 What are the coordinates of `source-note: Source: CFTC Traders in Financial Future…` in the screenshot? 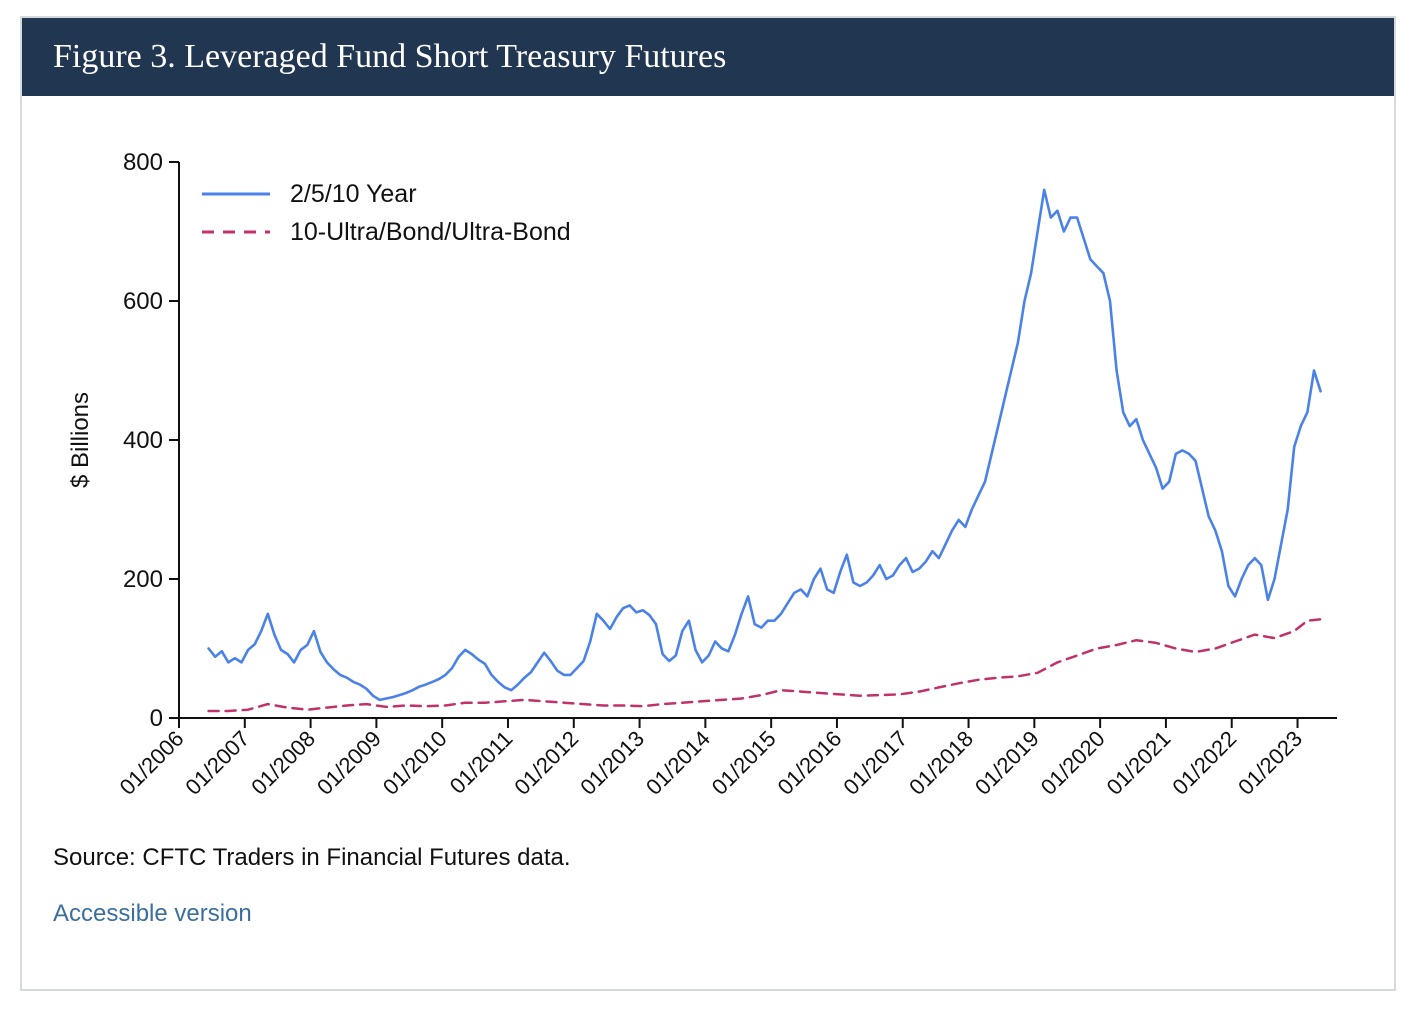 It's located at (312, 857).